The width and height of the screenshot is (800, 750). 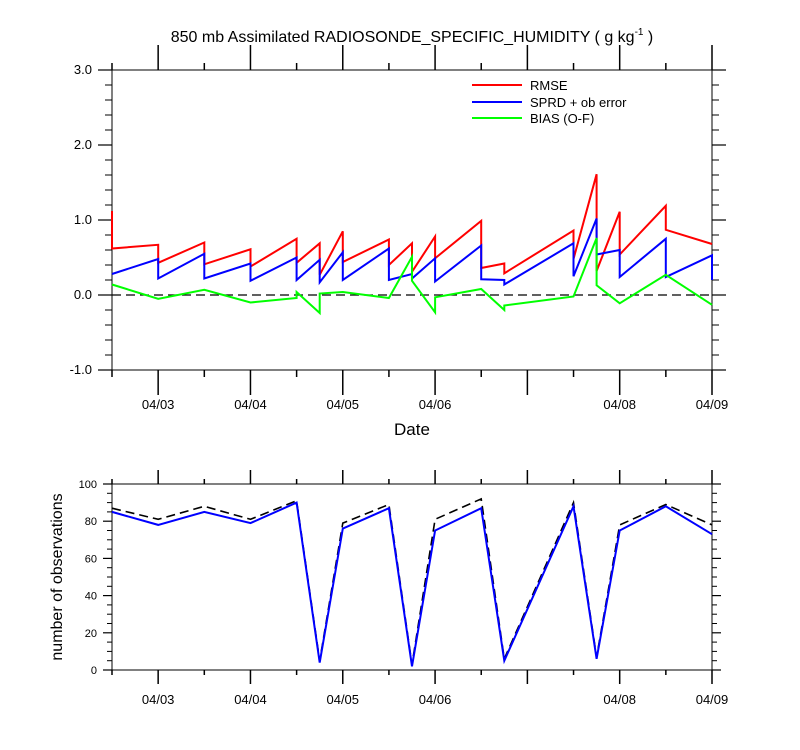 What do you see at coordinates (412, 276) in the screenshot?
I see `series-line-bias-o-f` at bounding box center [412, 276].